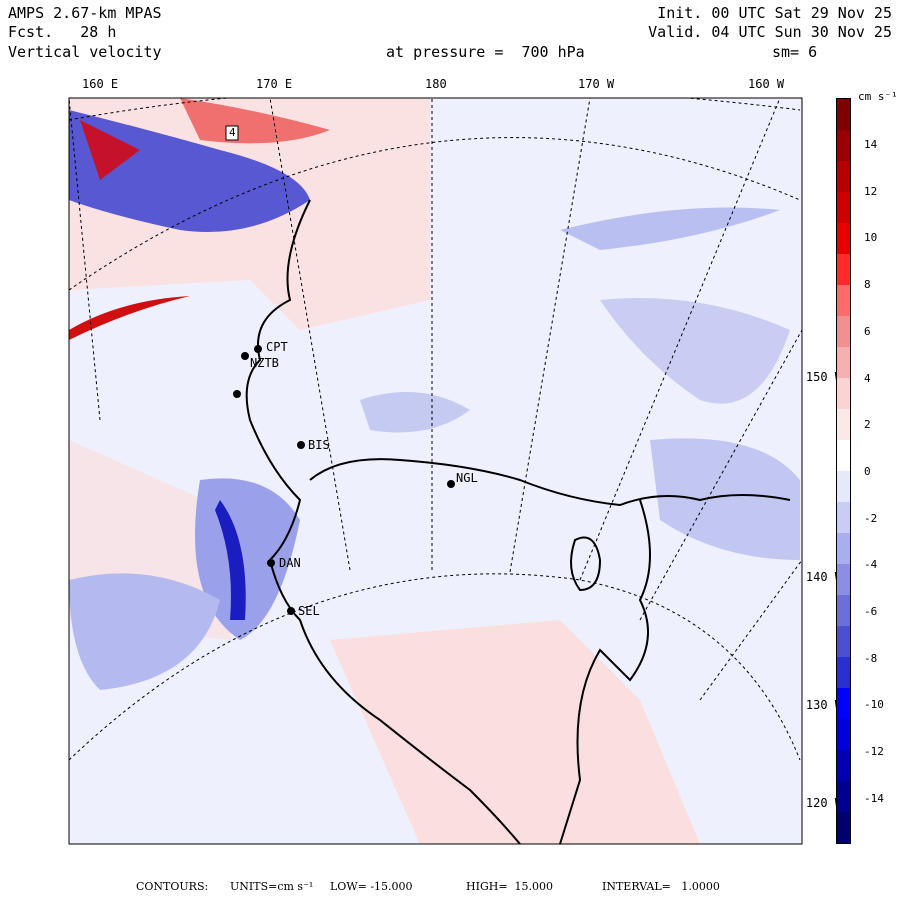 The width and height of the screenshot is (900, 900). What do you see at coordinates (237, 394) in the screenshot?
I see `station-dot-mcm` at bounding box center [237, 394].